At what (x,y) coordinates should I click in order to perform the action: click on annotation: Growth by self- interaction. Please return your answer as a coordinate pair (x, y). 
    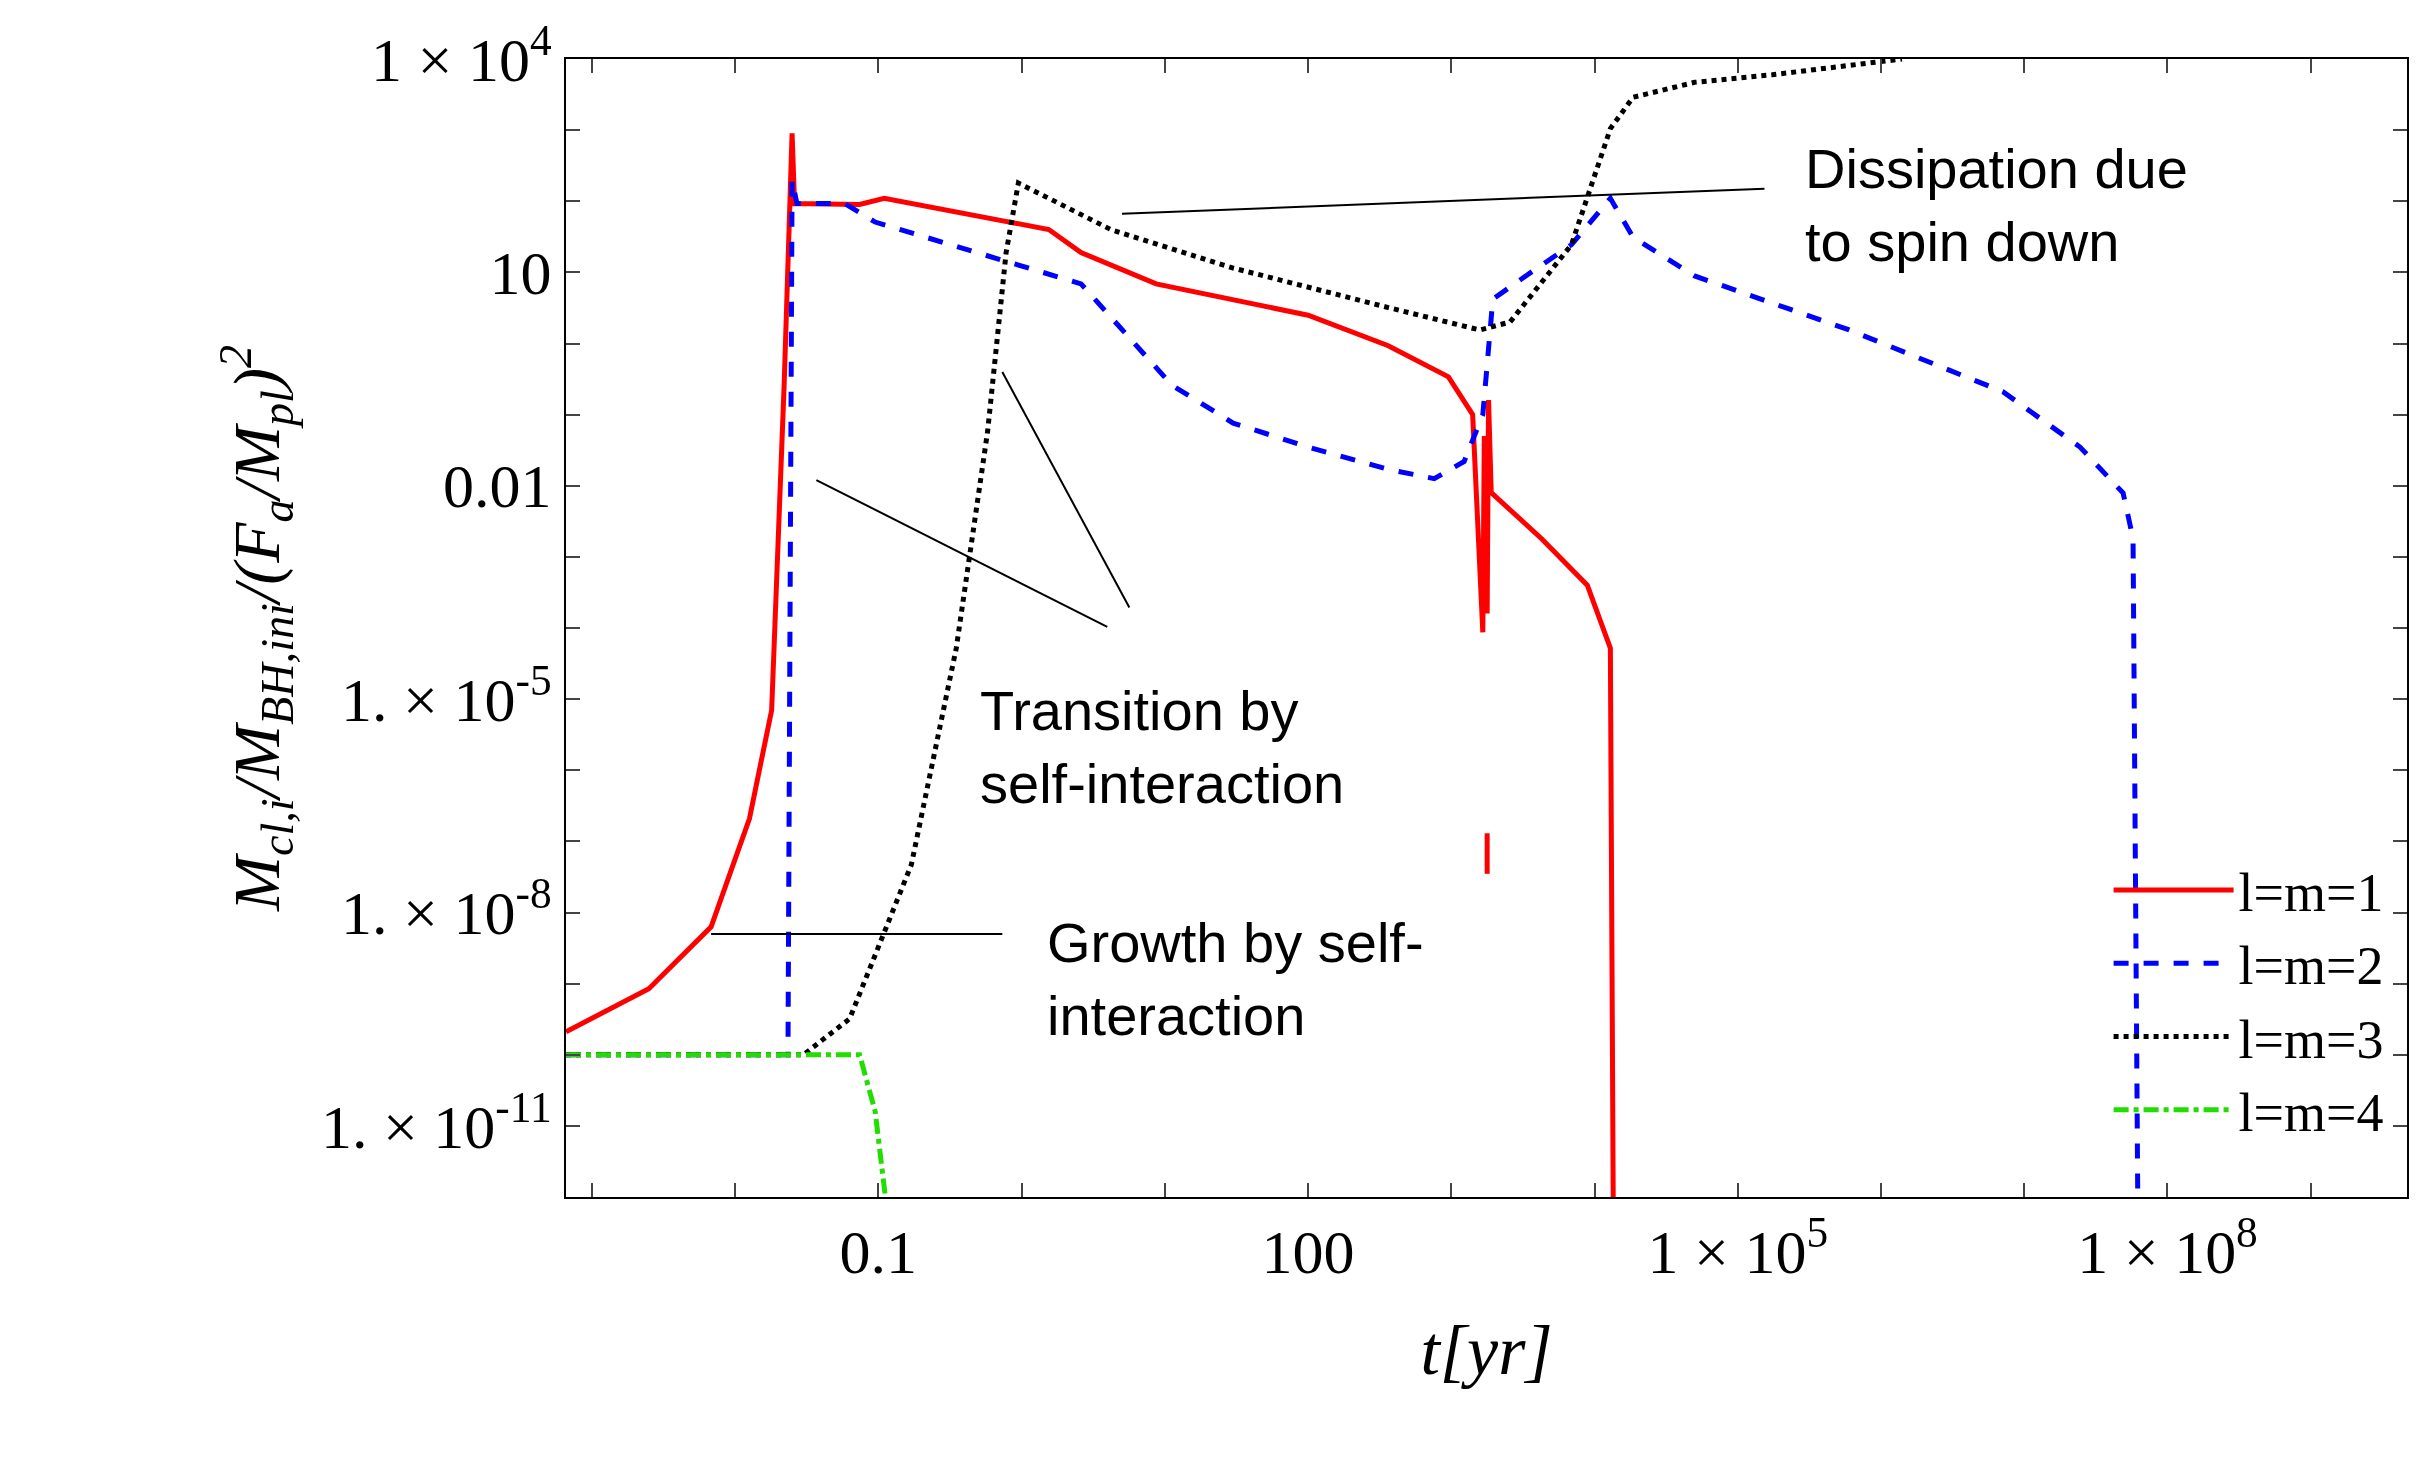
    Looking at the image, I should click on (1235, 979).